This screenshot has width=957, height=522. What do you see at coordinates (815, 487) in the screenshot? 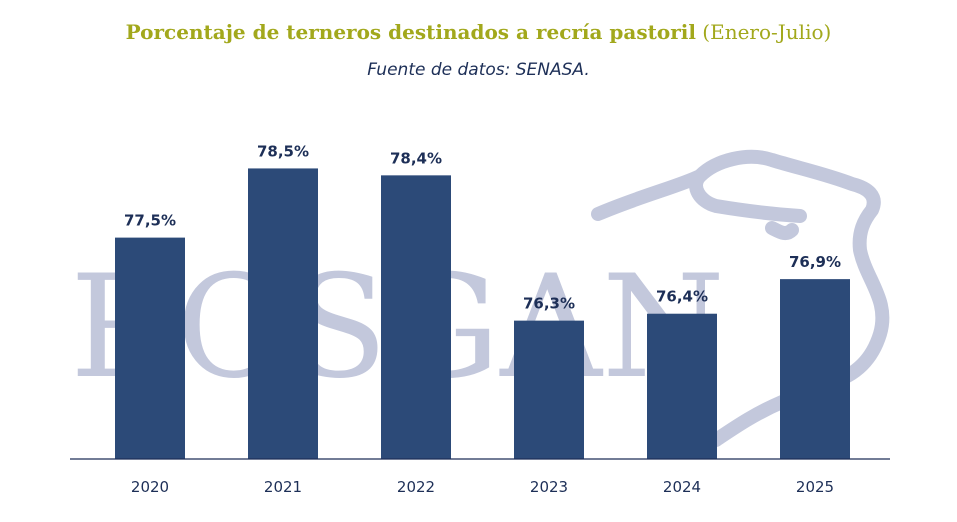
I see `x-tick-2025: 2025` at bounding box center [815, 487].